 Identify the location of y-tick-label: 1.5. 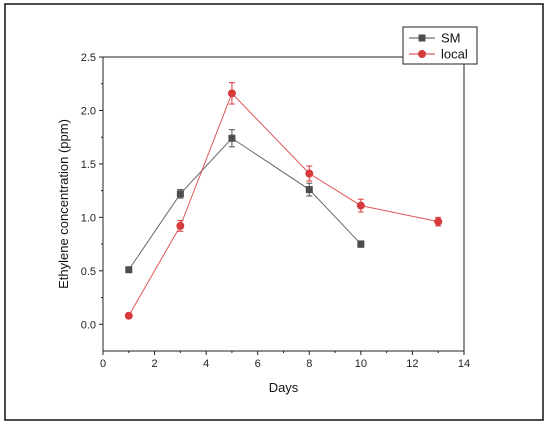
(88, 165).